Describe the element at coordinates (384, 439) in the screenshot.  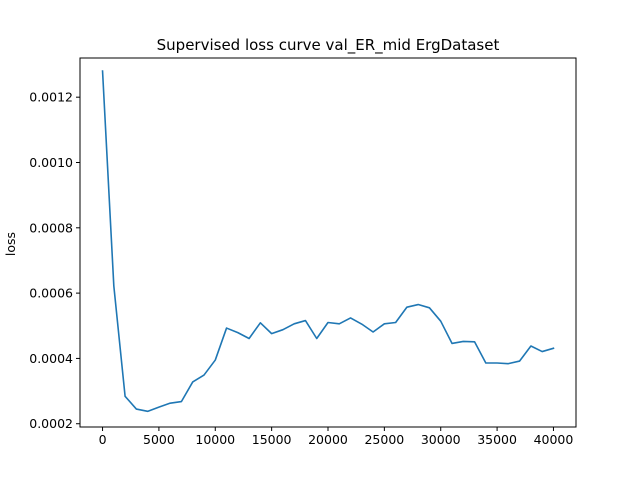
I see `x-tick-label: 25000` at that location.